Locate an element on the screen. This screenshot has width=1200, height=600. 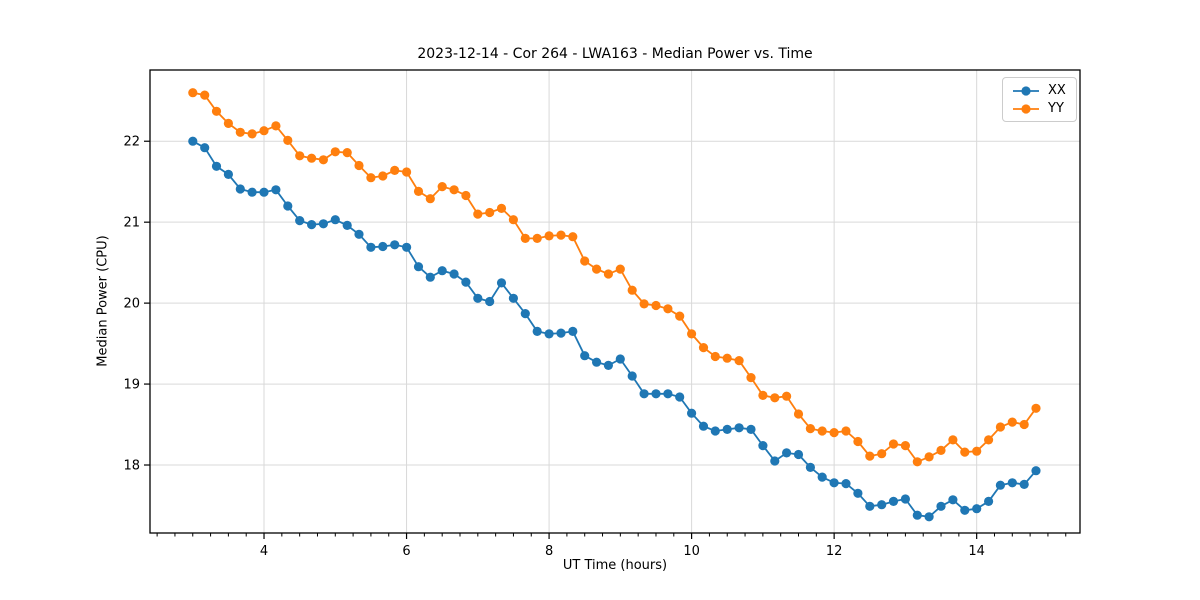
x-axis: 4 6 8 10 12 14 is located at coordinates (622, 546).